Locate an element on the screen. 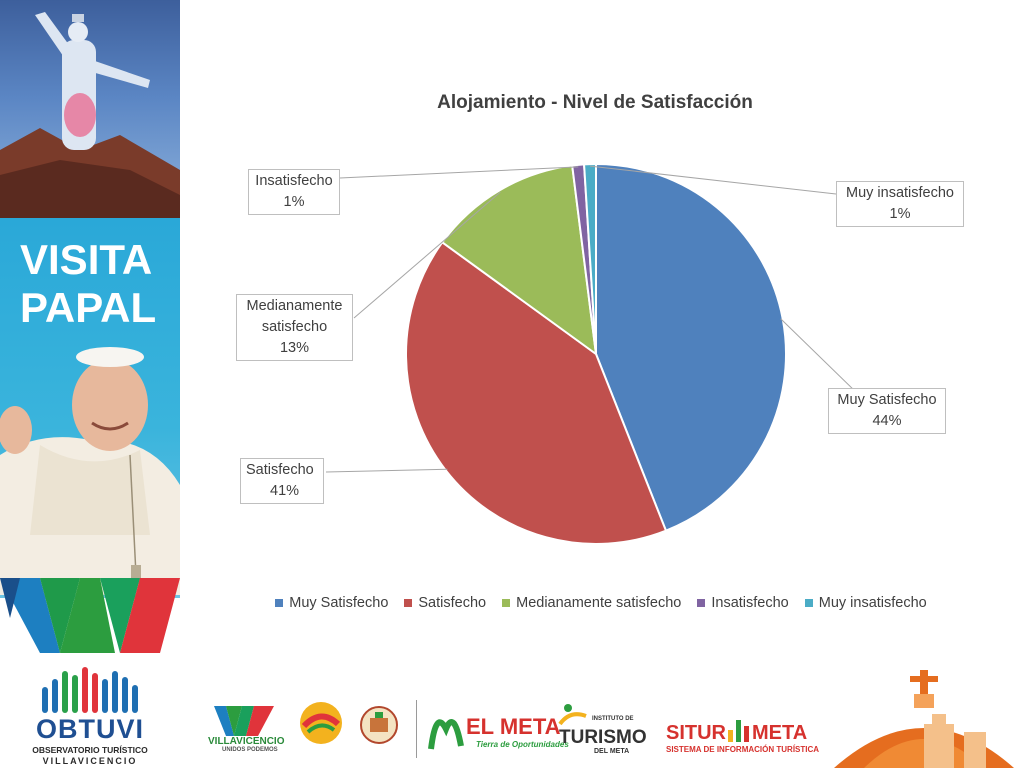 Image resolution: width=1024 pixels, height=768 pixels. cathedral-illustration-icon is located at coordinates (924, 719).